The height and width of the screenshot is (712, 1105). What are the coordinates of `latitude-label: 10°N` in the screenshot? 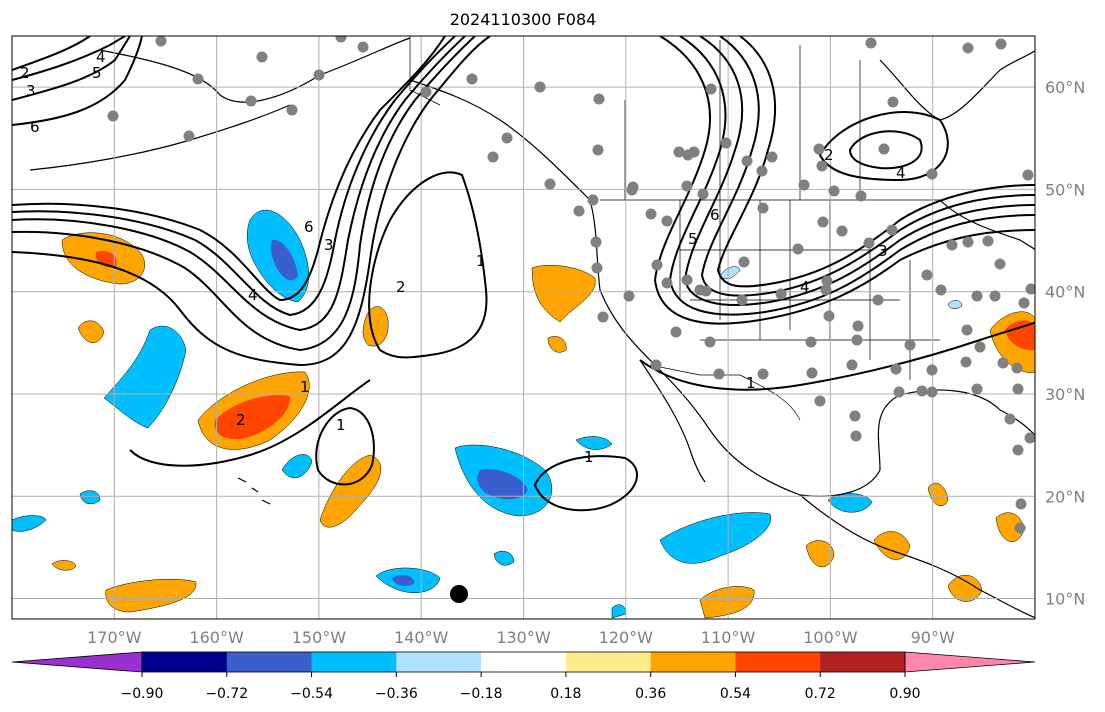 It's located at (1065, 599).